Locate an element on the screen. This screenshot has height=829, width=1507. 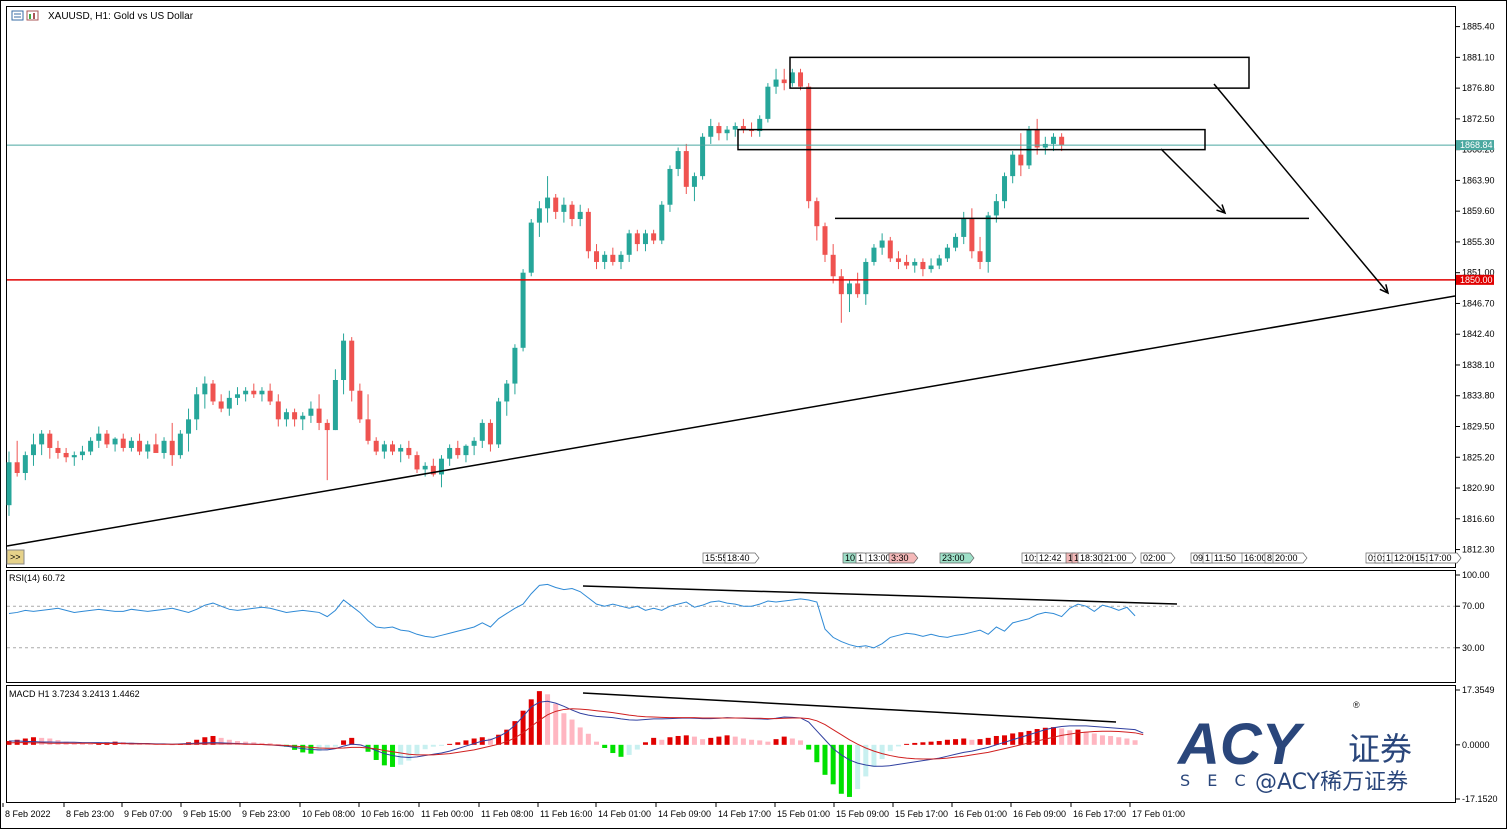
price-tick-label: 1820.90 is located at coordinates (1478, 488).